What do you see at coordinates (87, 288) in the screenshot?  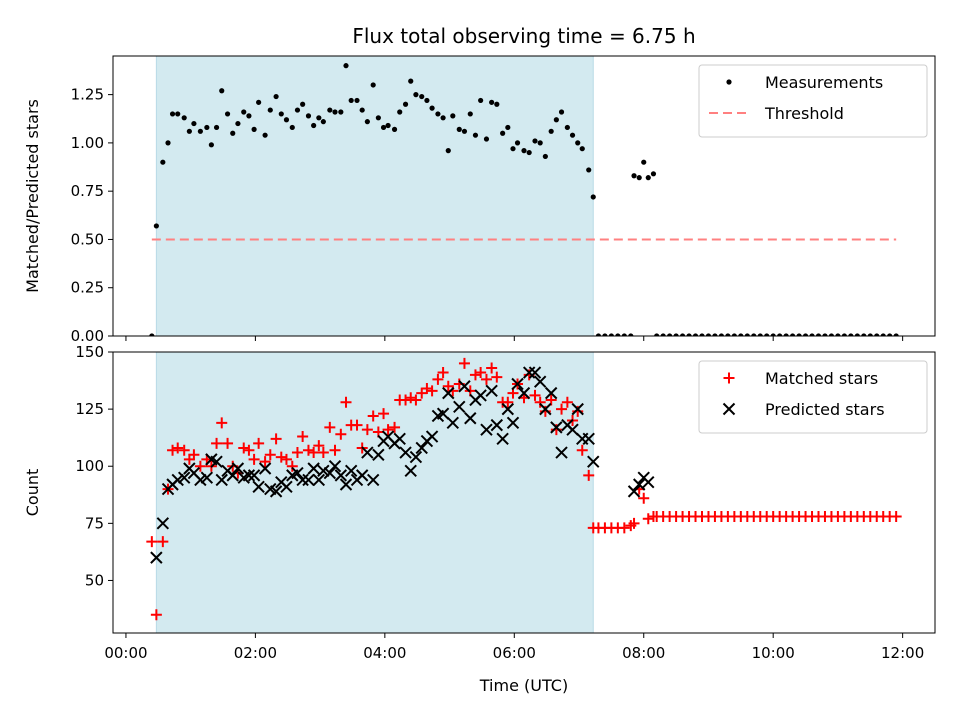 I see `y-tick-label: 0.25` at bounding box center [87, 288].